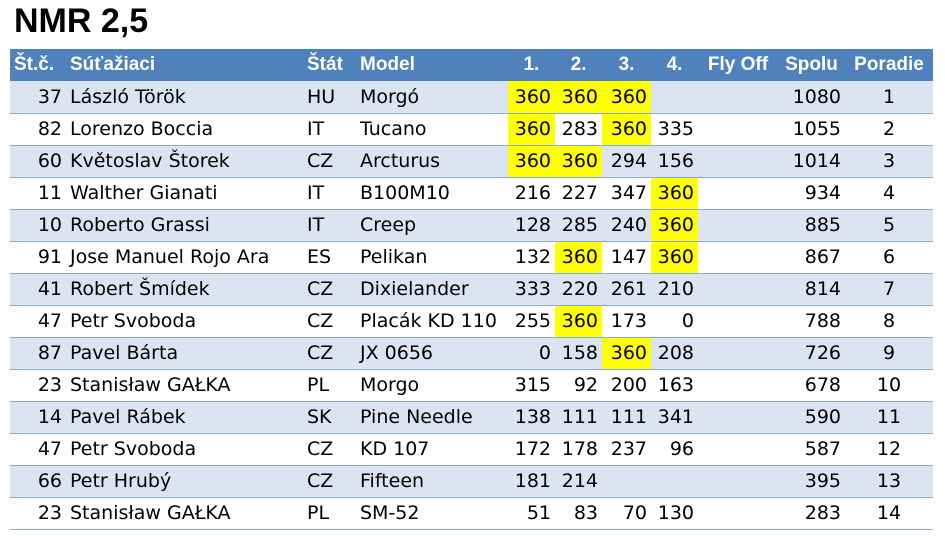 Image resolution: width=945 pixels, height=536 pixels. Describe the element at coordinates (38, 225) in the screenshot. I see `cell-number: 10` at that location.